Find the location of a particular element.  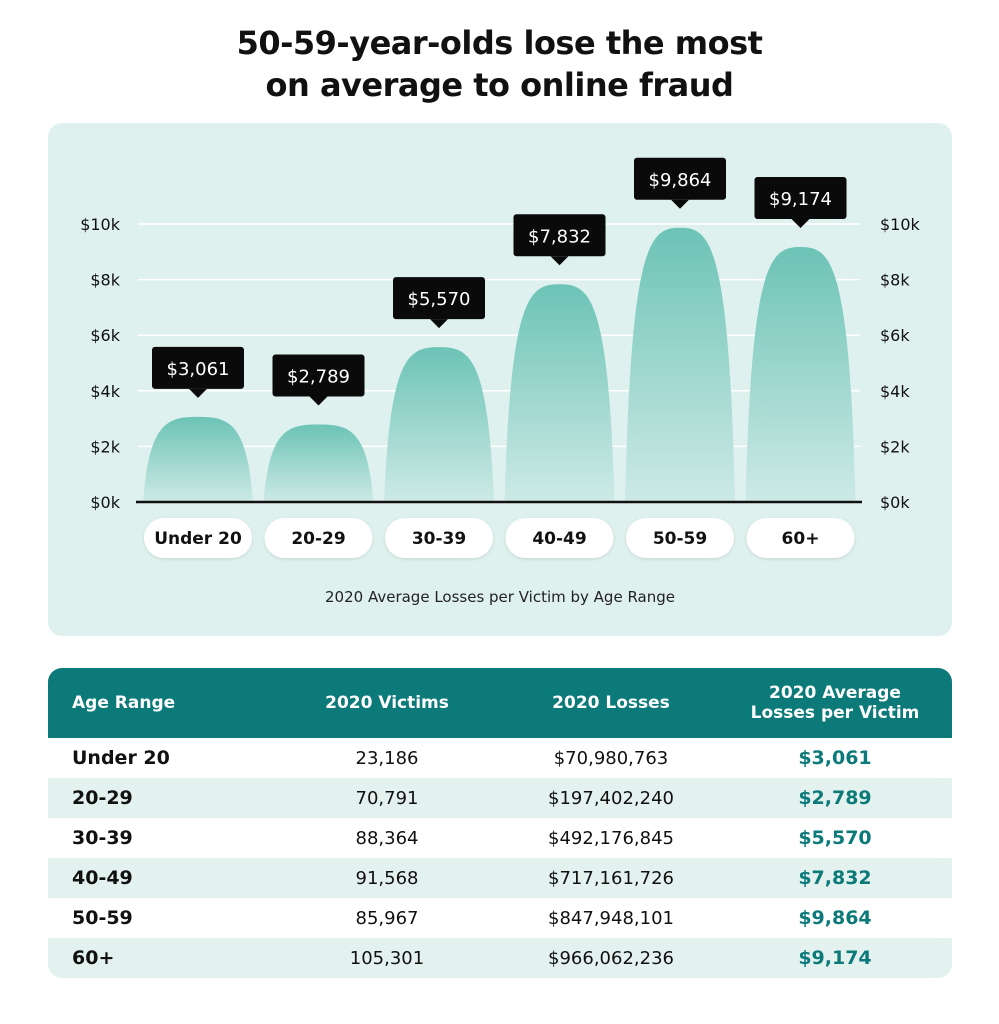

data-label: $7,832 is located at coordinates (559, 236).